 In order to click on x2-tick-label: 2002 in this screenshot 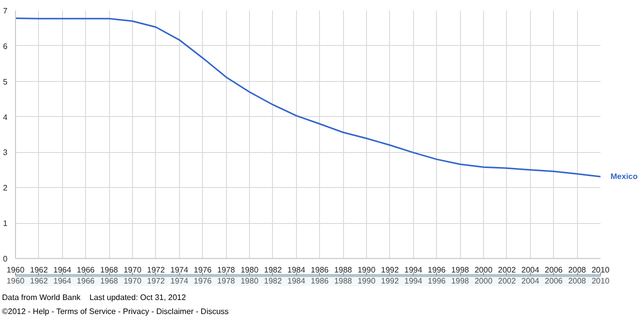, I will do `click(507, 281)`.